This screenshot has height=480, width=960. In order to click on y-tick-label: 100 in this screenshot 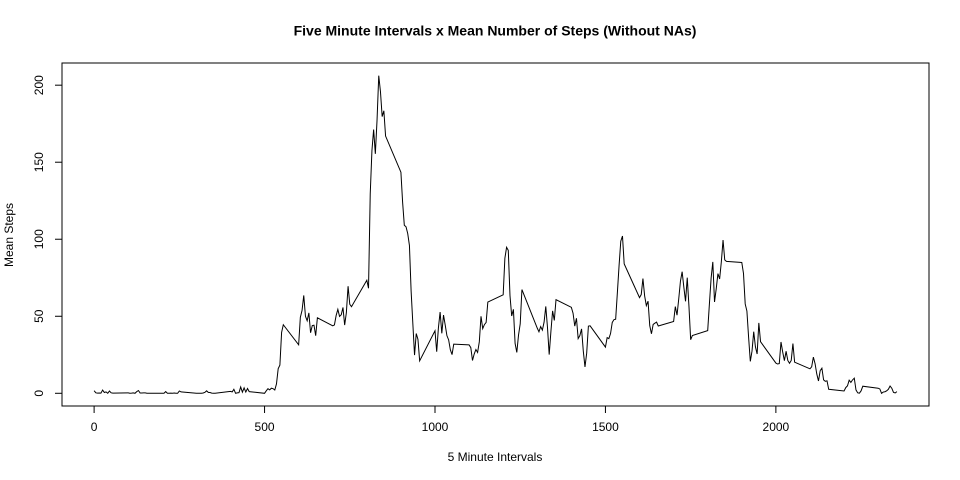, I will do `click(39, 239)`.